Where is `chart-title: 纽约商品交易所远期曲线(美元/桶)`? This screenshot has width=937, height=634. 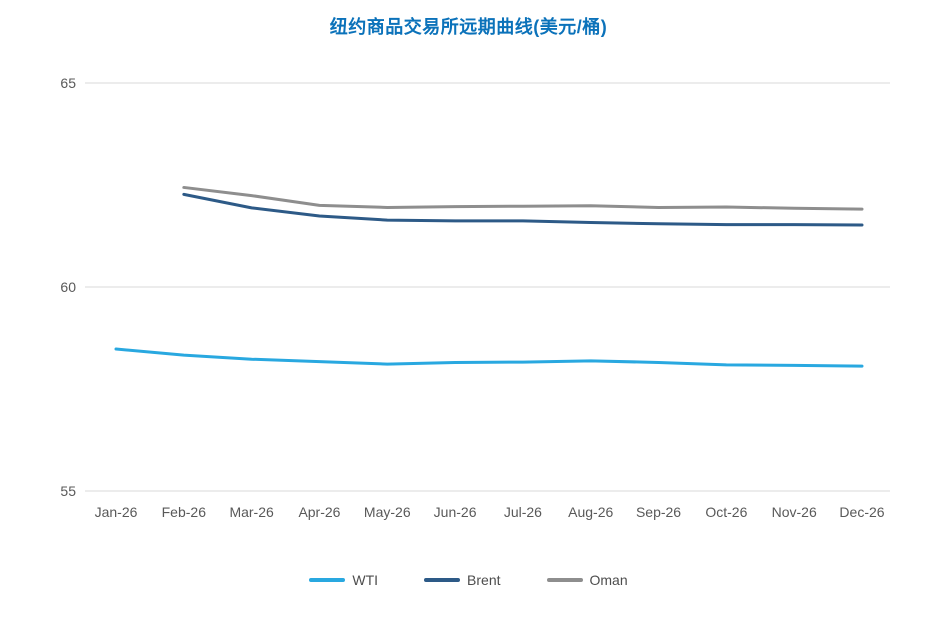 chart-title: 纽约商品交易所远期曲线(美元/桶) is located at coordinates (468, 27).